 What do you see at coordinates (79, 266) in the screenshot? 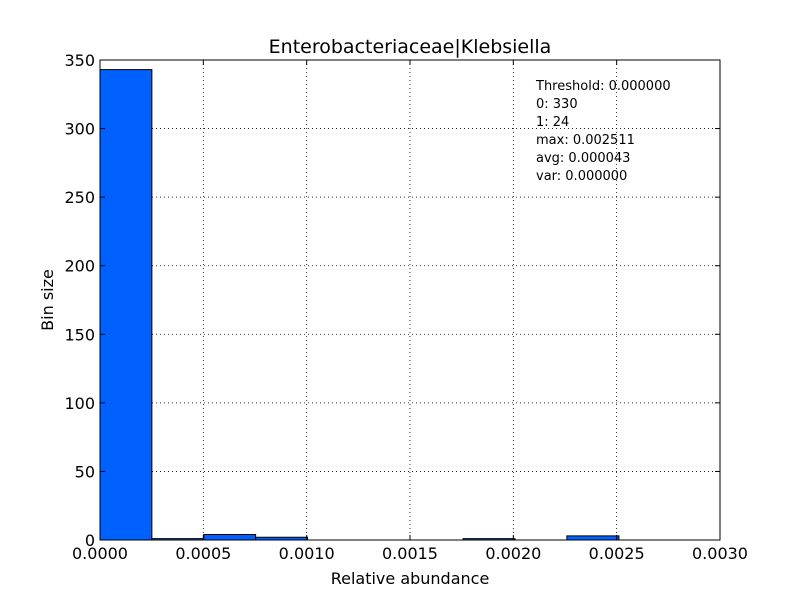
I see `y-tick-label: 200` at bounding box center [79, 266].